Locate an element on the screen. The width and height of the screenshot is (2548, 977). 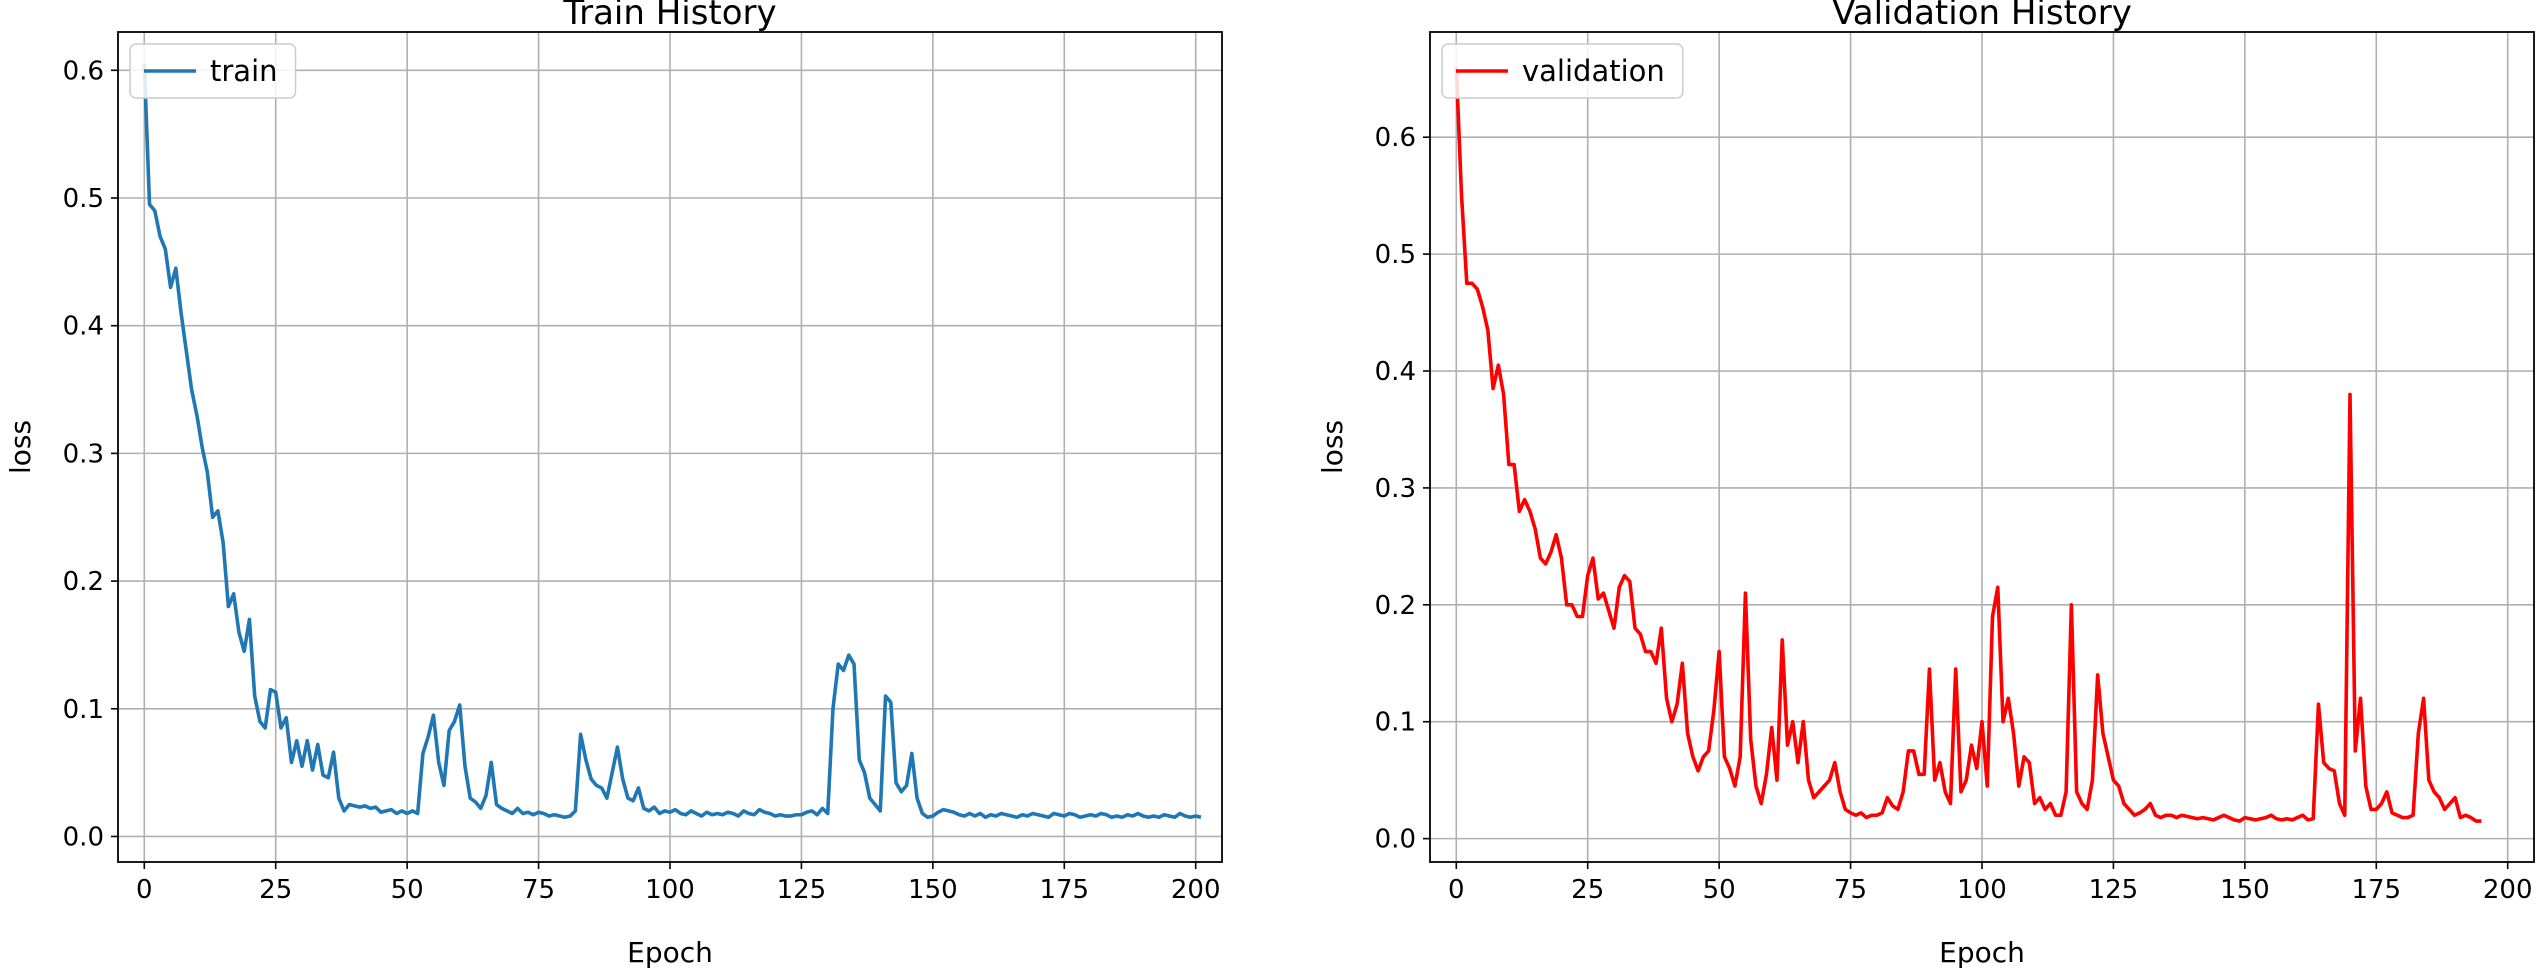
legend-label: train is located at coordinates (244, 71).